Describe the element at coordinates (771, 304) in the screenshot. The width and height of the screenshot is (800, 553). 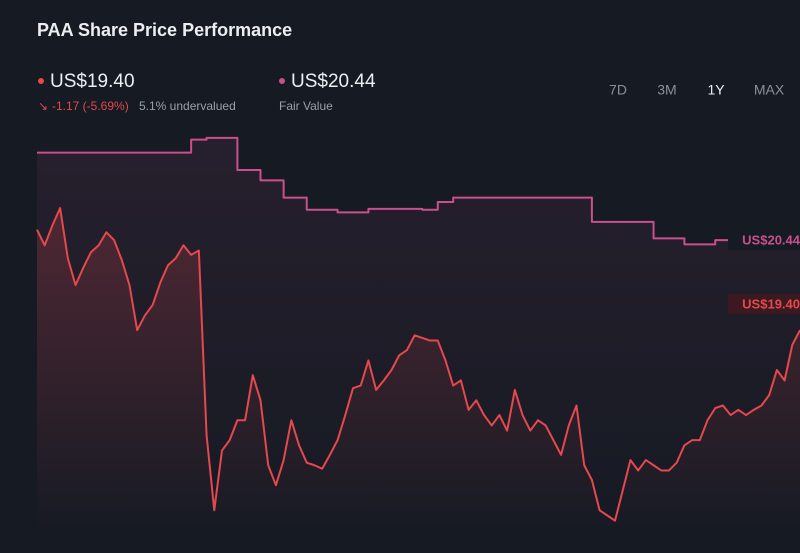
I see `end-label: US$19.40` at that location.